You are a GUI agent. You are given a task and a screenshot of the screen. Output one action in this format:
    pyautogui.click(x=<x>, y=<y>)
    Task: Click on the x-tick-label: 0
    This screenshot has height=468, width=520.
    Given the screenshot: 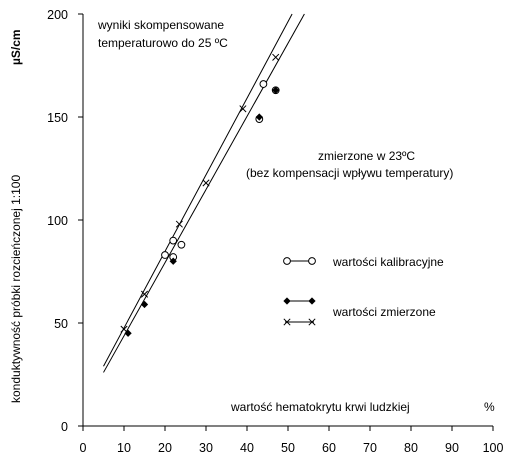 What is the action you would take?
    pyautogui.click(x=83, y=448)
    